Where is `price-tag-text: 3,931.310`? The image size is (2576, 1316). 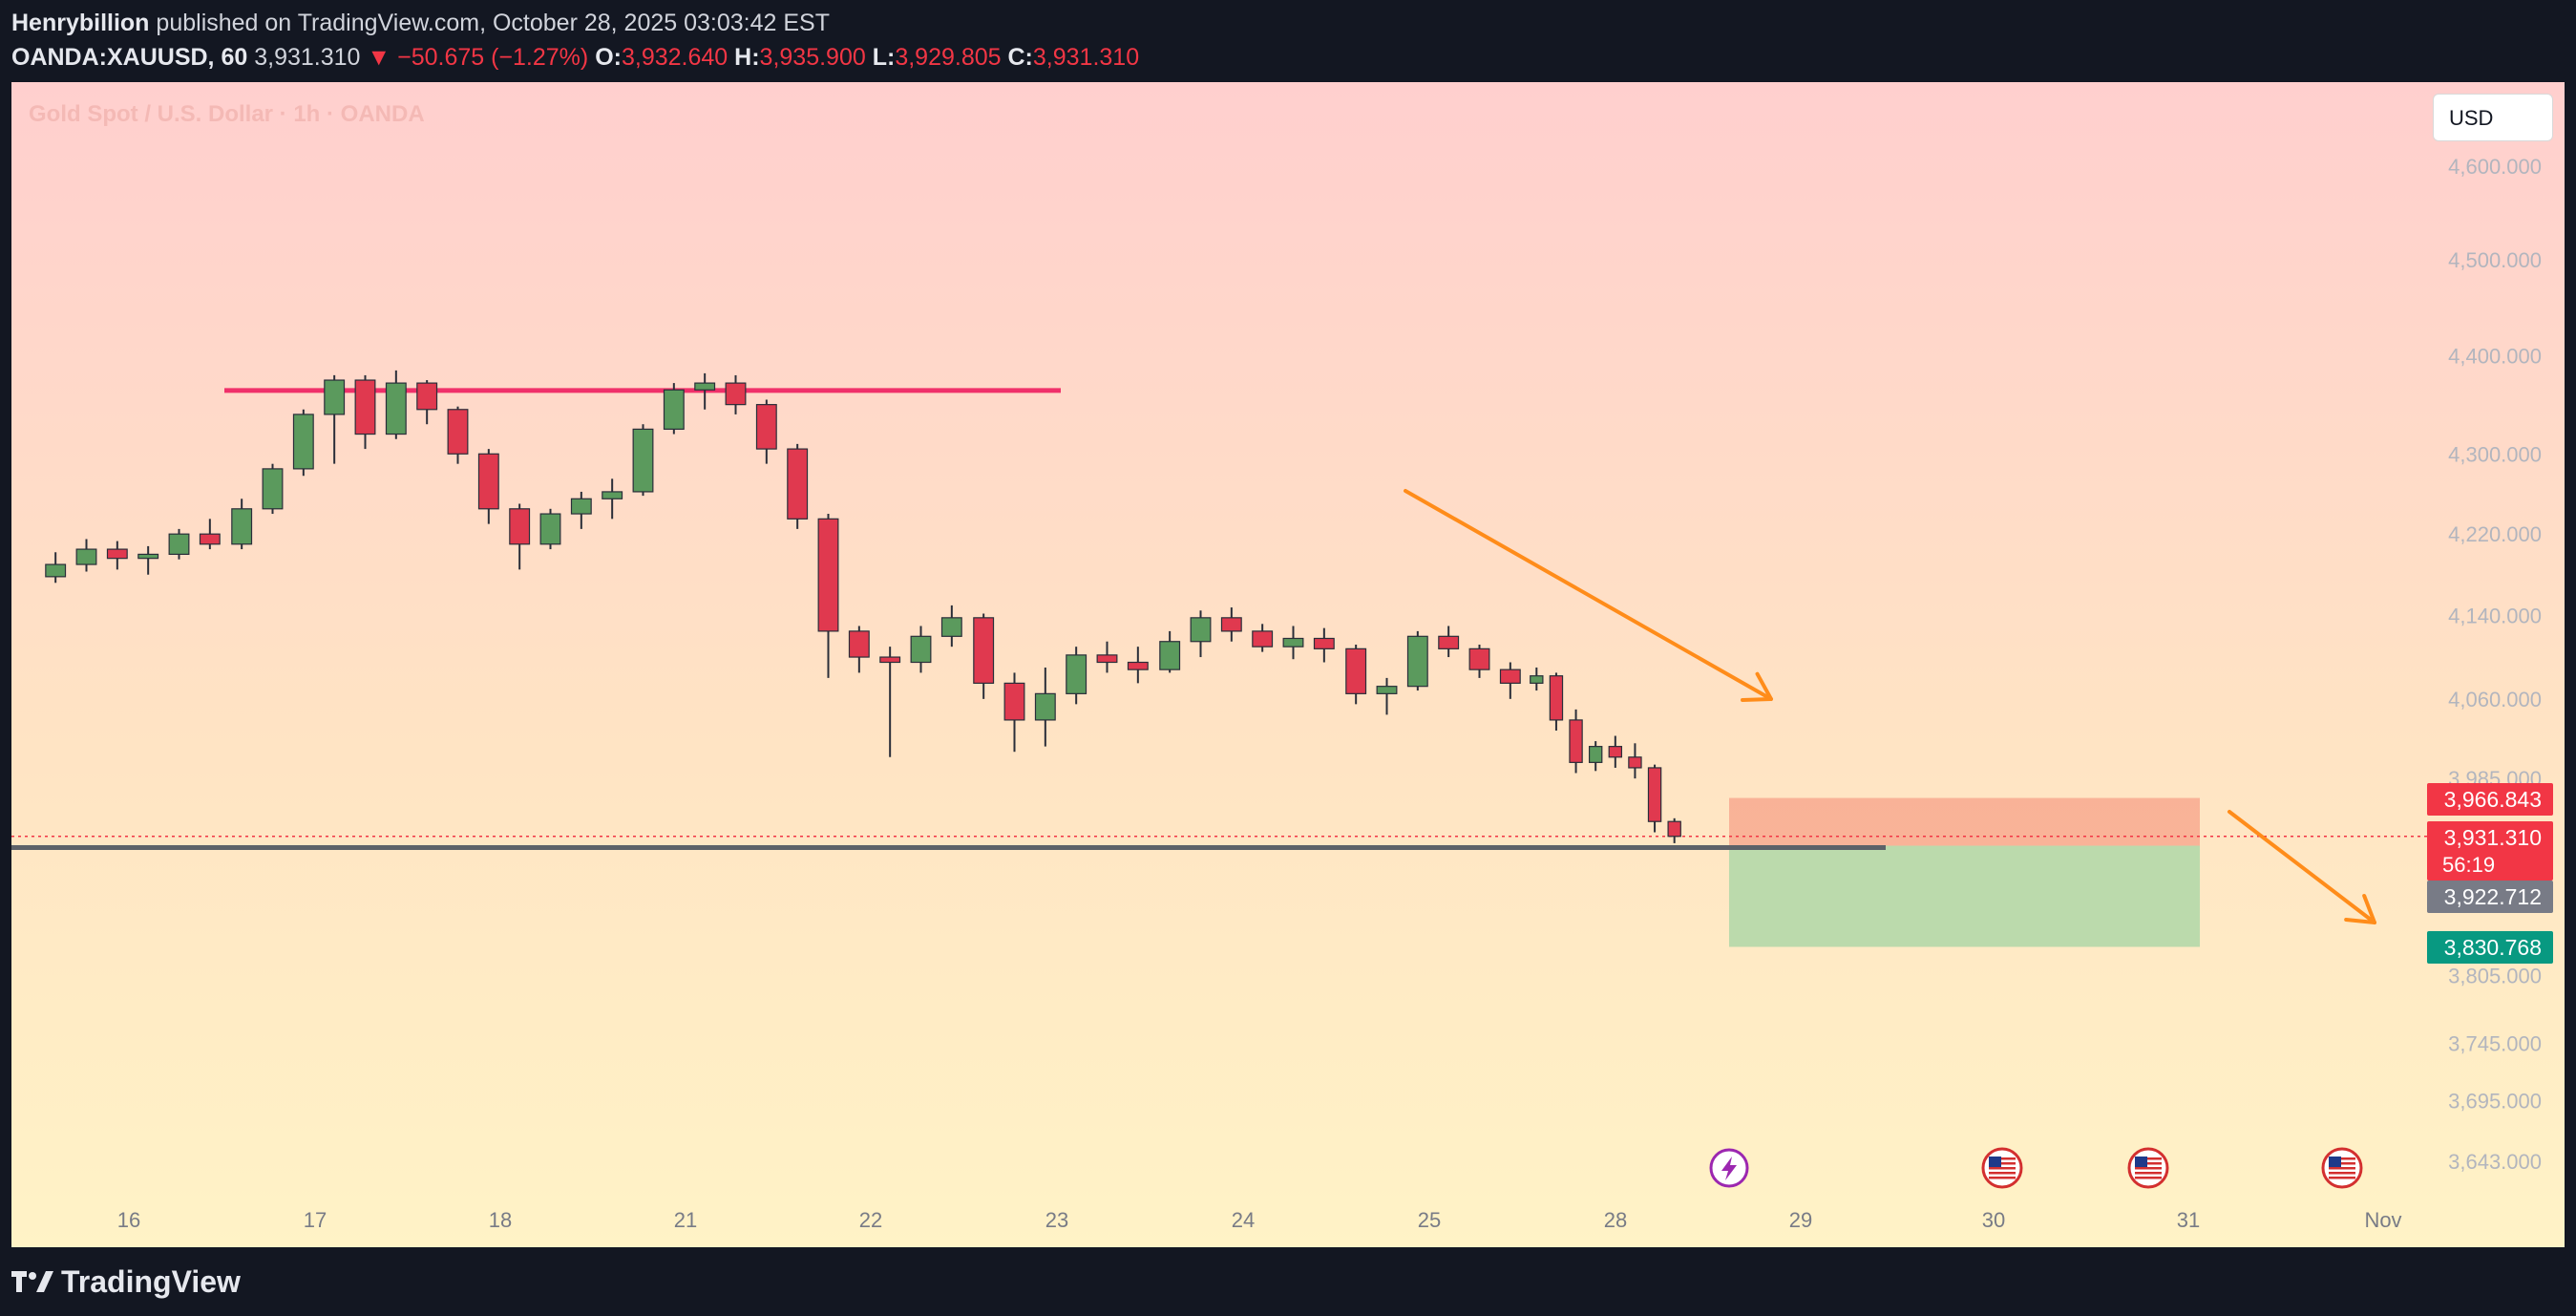
price-tag-text: 3,931.310 is located at coordinates (2493, 837).